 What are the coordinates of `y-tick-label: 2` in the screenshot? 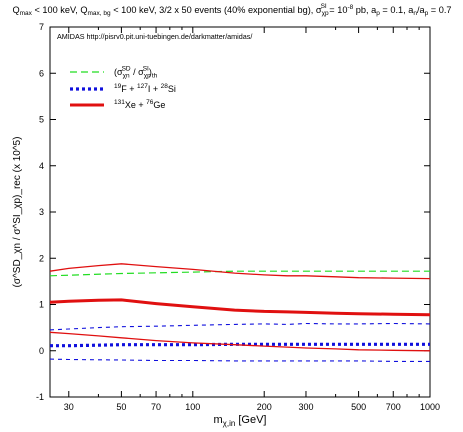 It's located at (41, 258).